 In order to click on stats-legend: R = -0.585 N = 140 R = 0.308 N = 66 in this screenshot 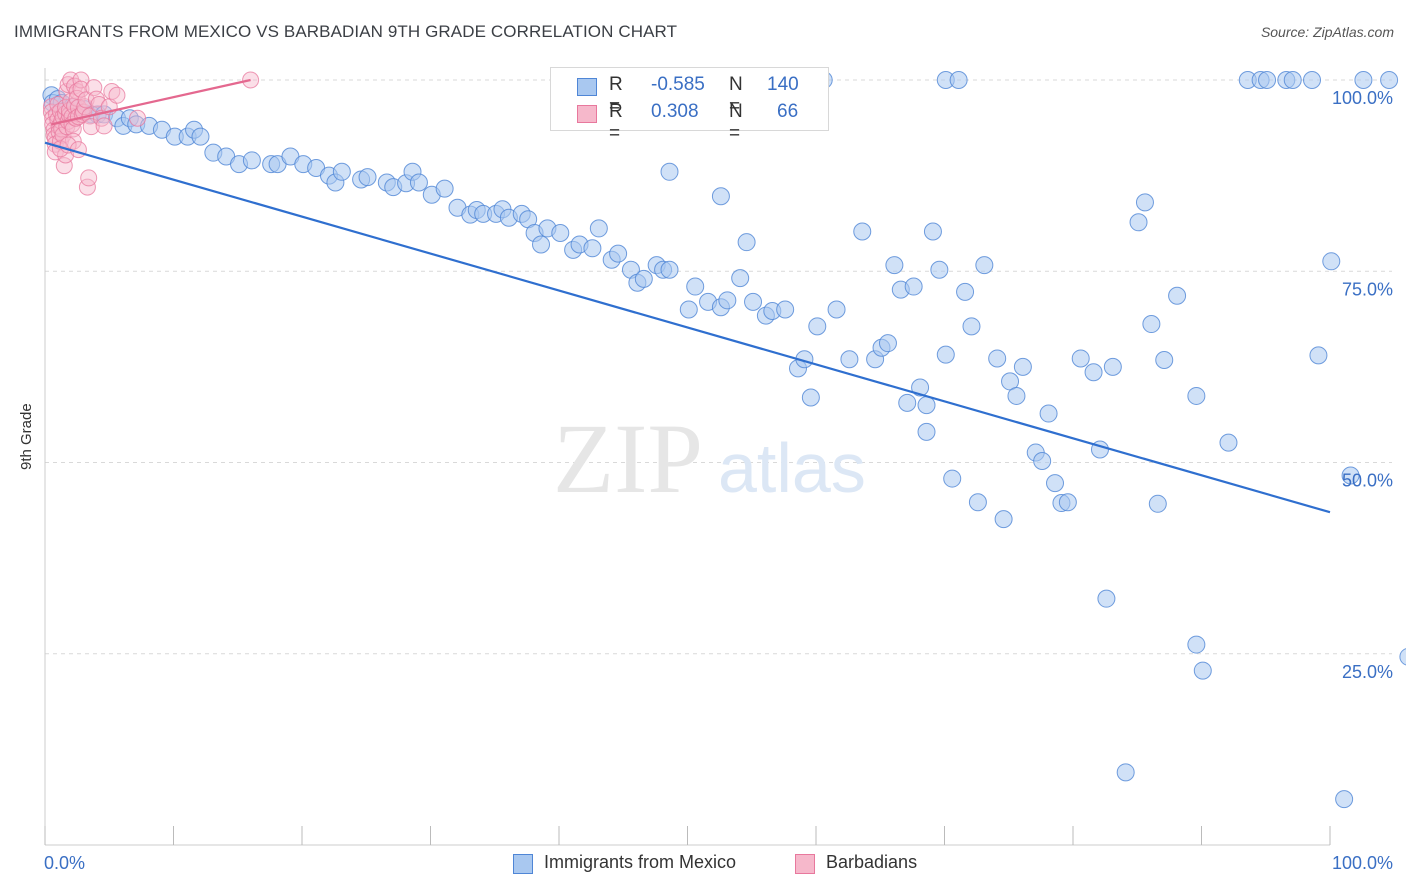, I will do `click(689, 105)`.